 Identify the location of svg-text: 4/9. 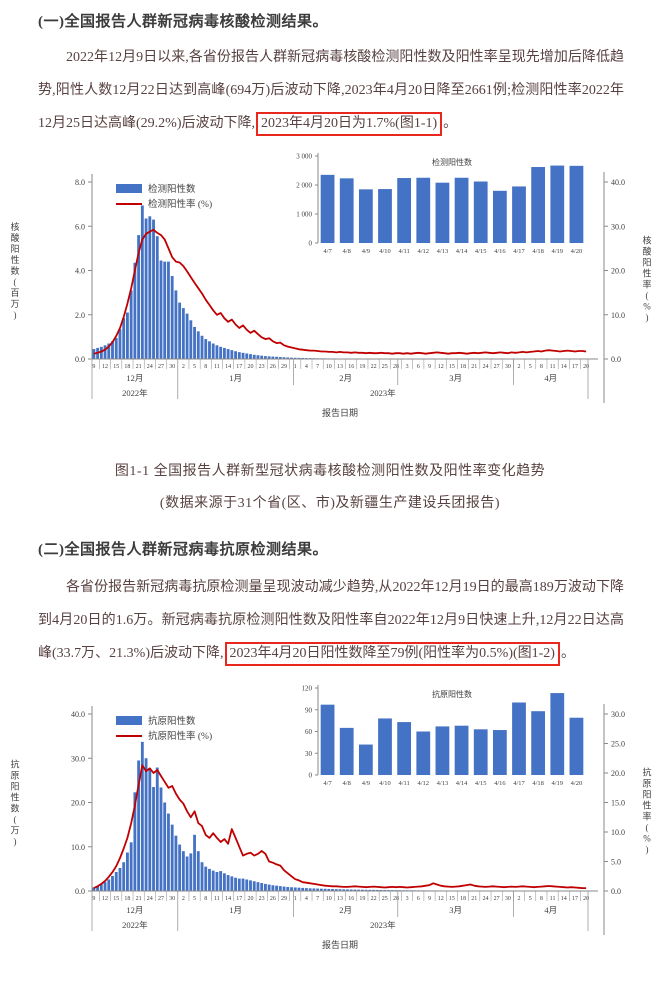
(366, 251).